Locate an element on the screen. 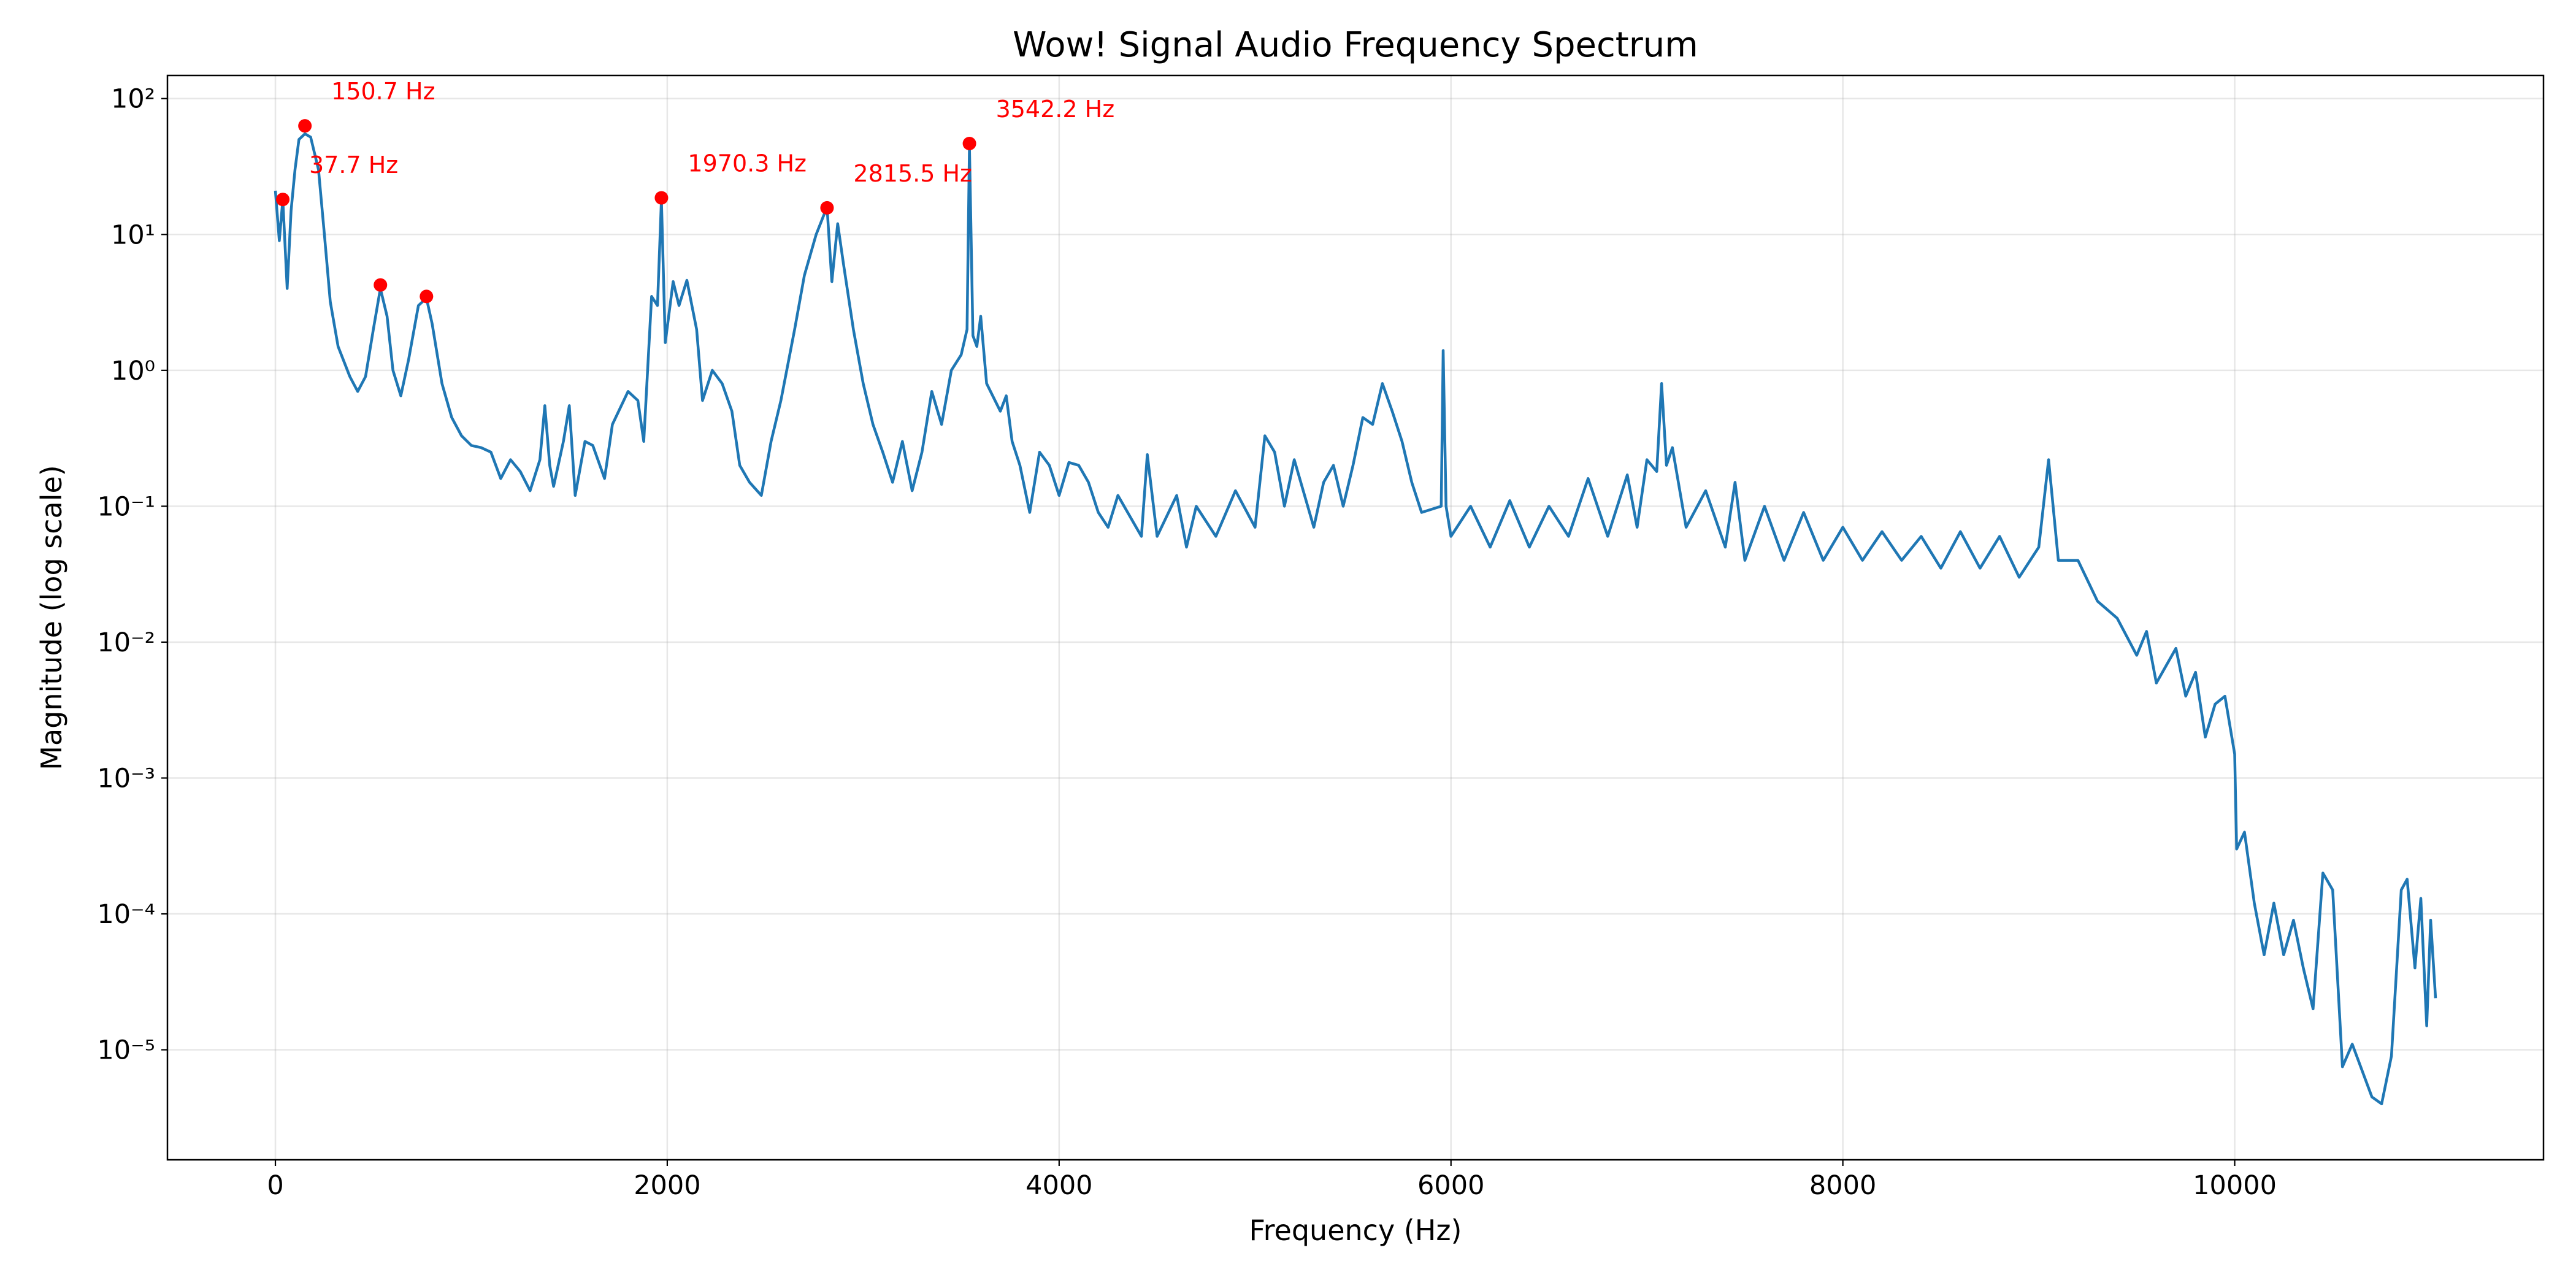 The width and height of the screenshot is (2576, 1288). x-tick-label: 6000 is located at coordinates (1450, 1185).